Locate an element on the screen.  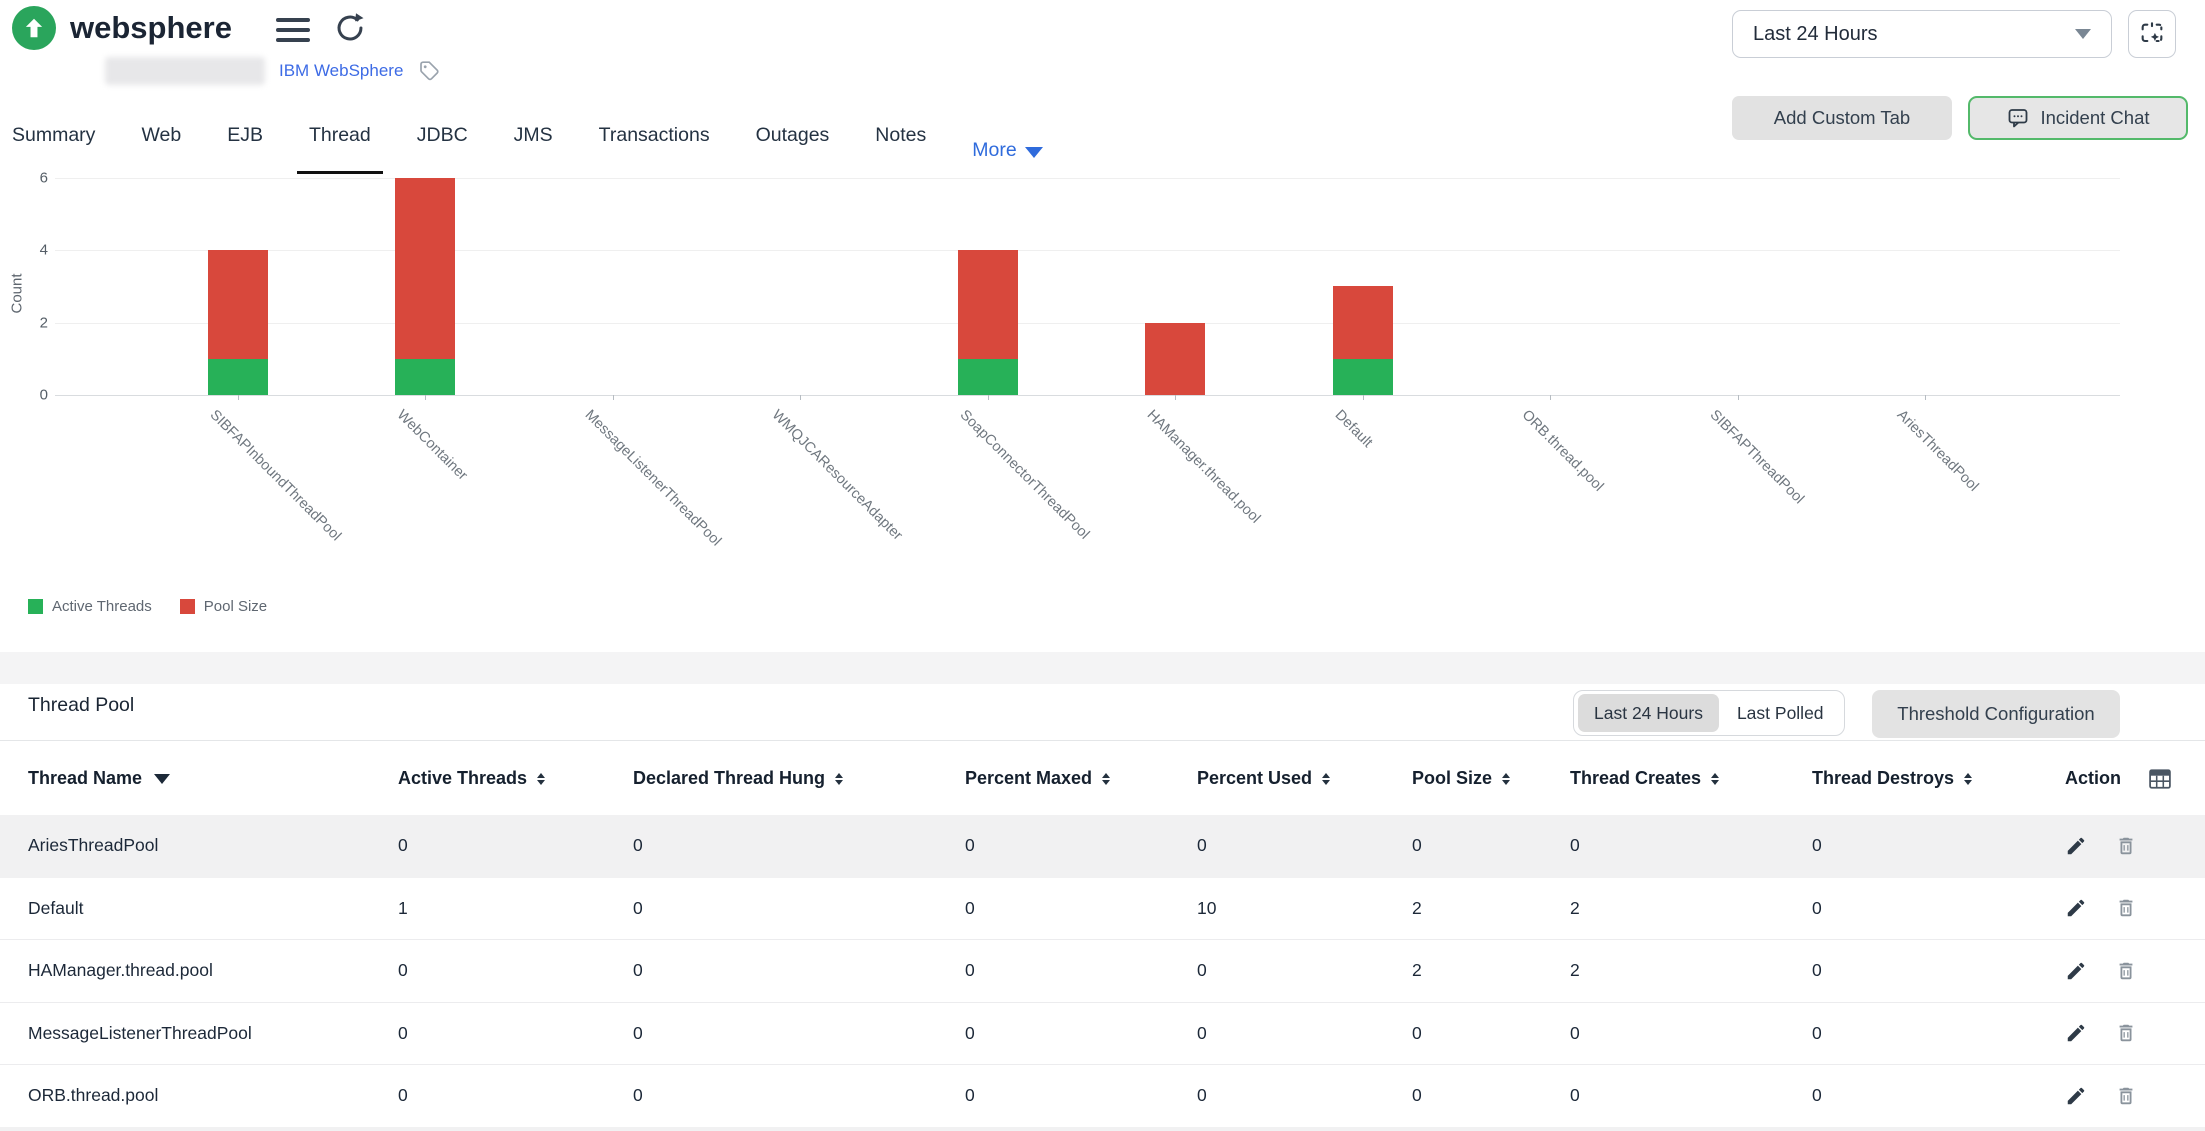
cell-thread-name: Default is located at coordinates (56, 907).